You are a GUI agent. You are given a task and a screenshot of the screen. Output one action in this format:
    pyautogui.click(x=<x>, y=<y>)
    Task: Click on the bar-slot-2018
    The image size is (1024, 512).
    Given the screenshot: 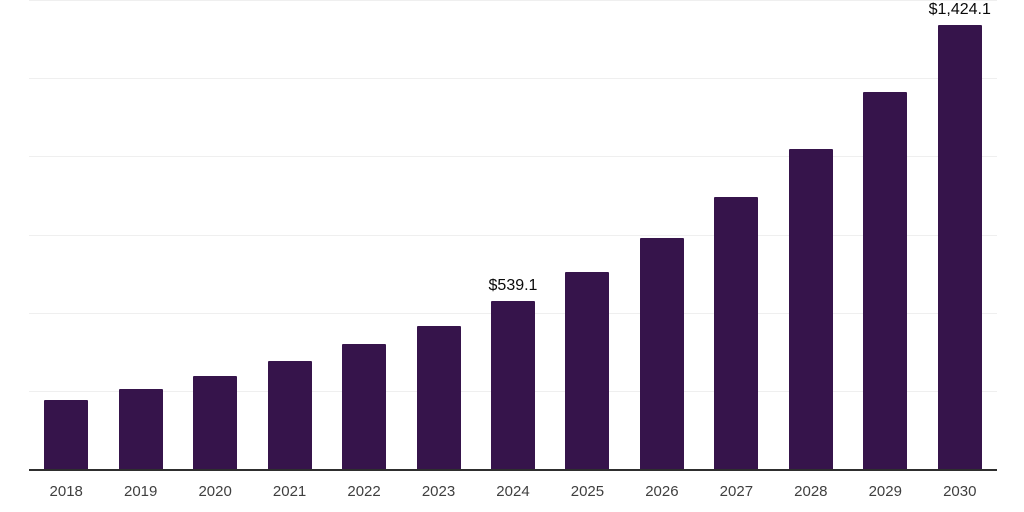 What is the action you would take?
    pyautogui.click(x=66, y=235)
    